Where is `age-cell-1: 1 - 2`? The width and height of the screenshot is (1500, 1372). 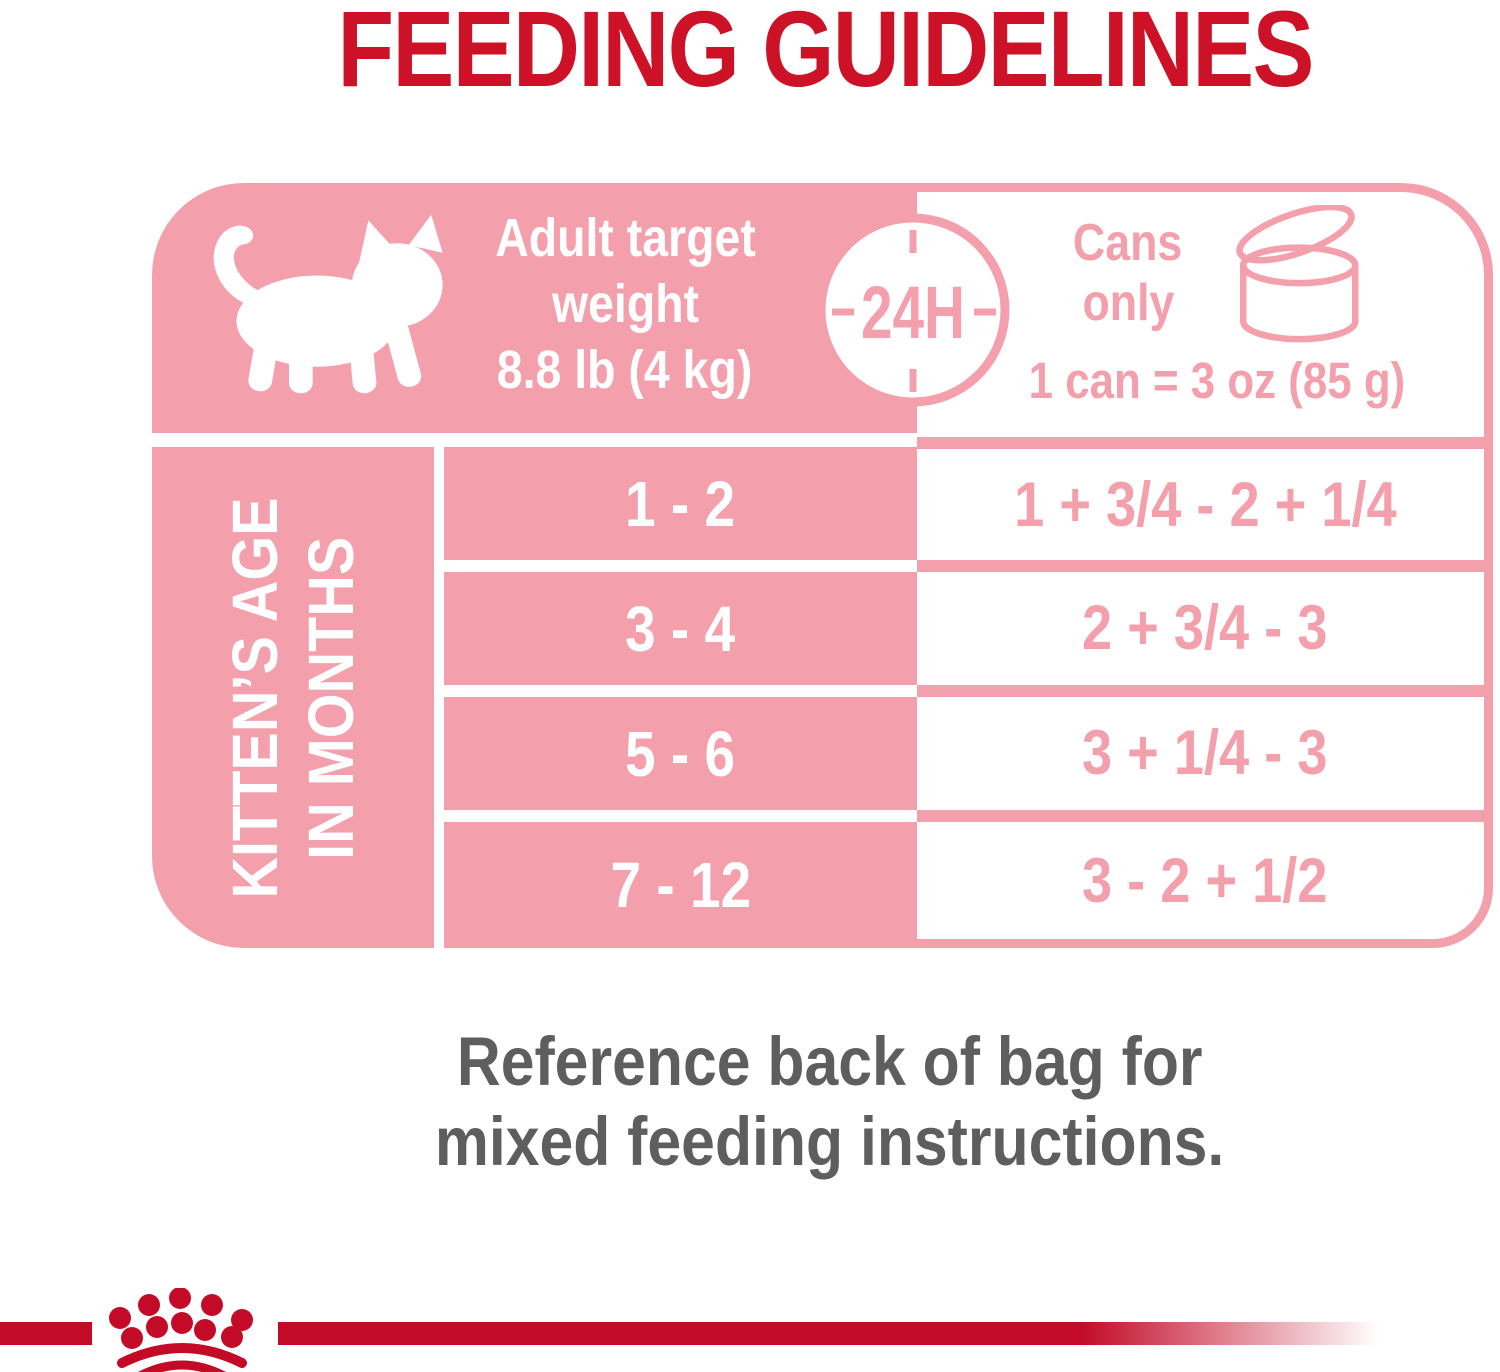
age-cell-1: 1 - 2 is located at coordinates (680, 503).